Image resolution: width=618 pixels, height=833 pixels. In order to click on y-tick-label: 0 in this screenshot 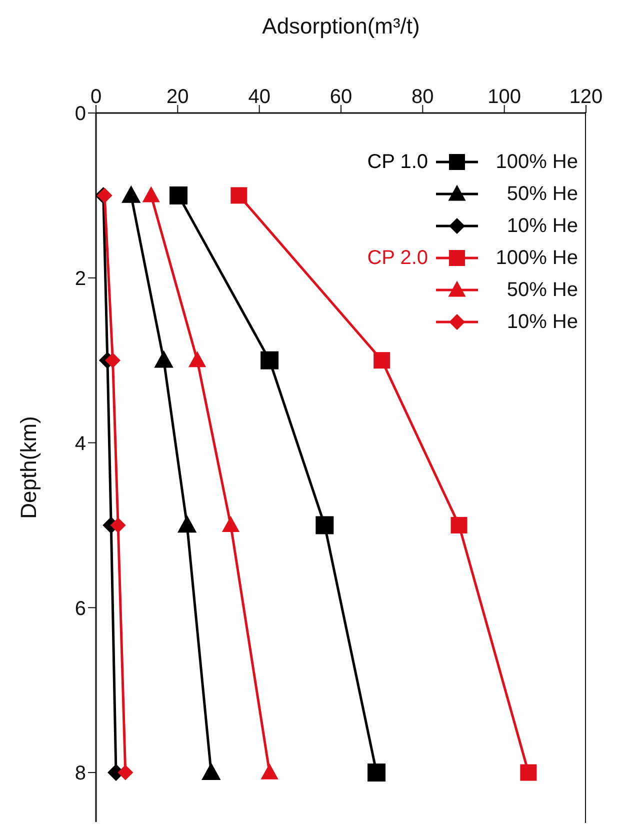, I will do `click(80, 114)`.